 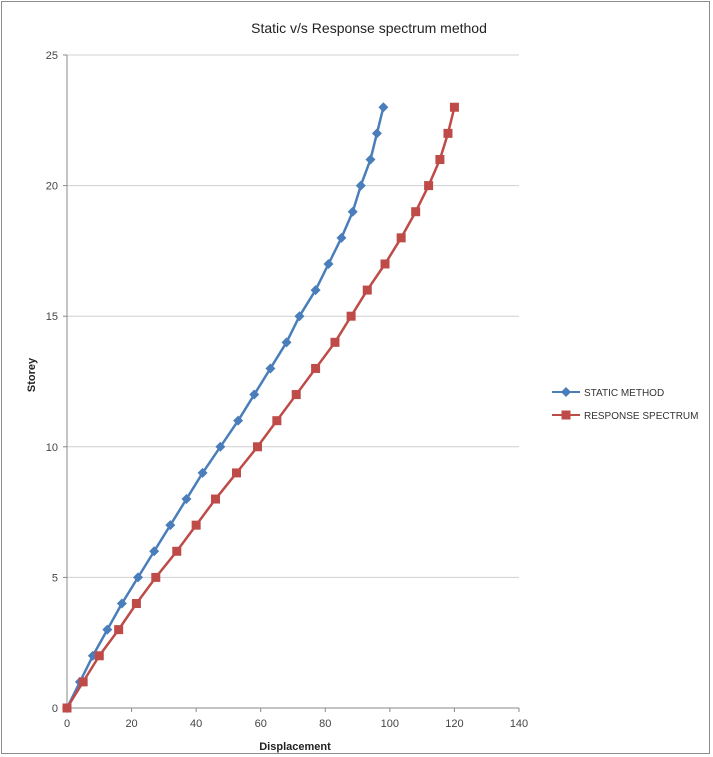 What do you see at coordinates (519, 724) in the screenshot?
I see `x-tick-label: 140` at bounding box center [519, 724].